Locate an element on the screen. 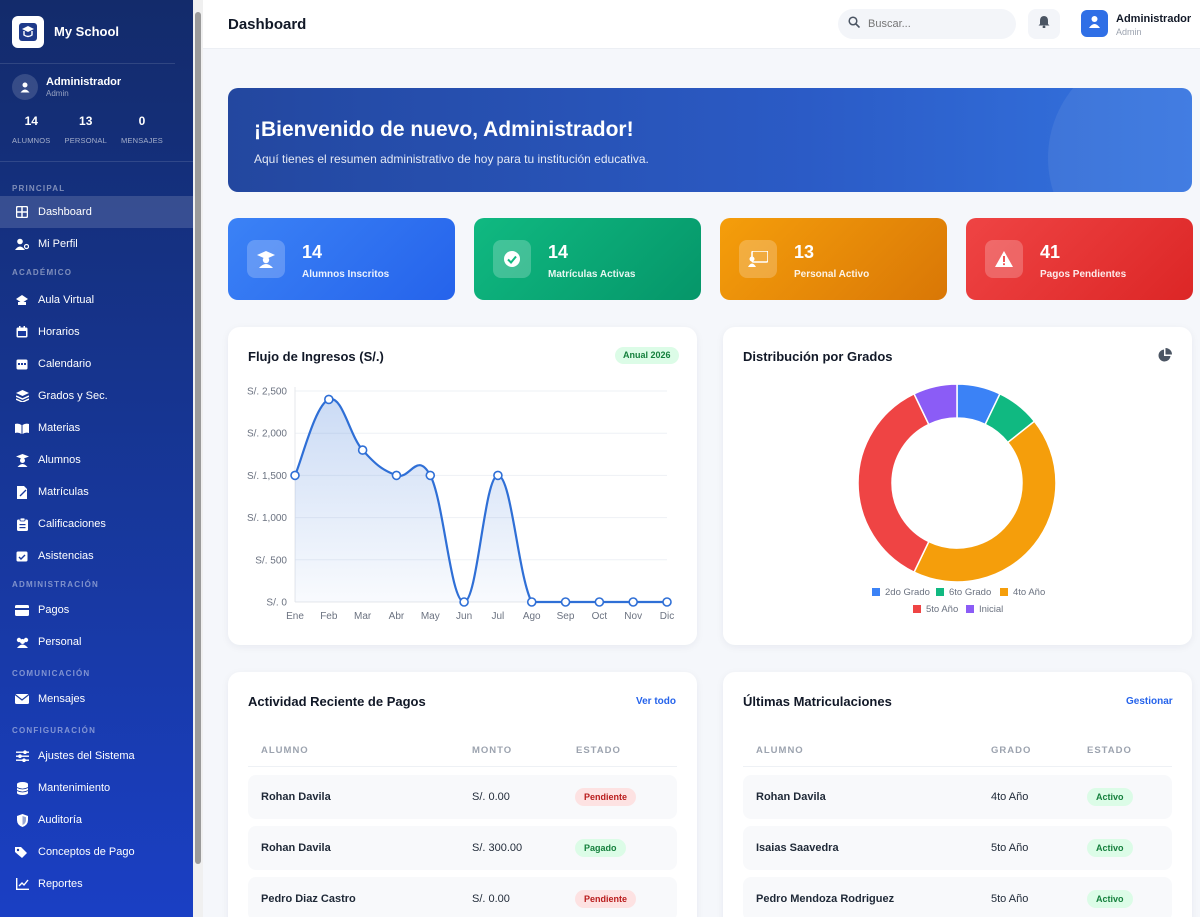 This screenshot has height=917, width=1200. brand: My School is located at coordinates (87, 32).